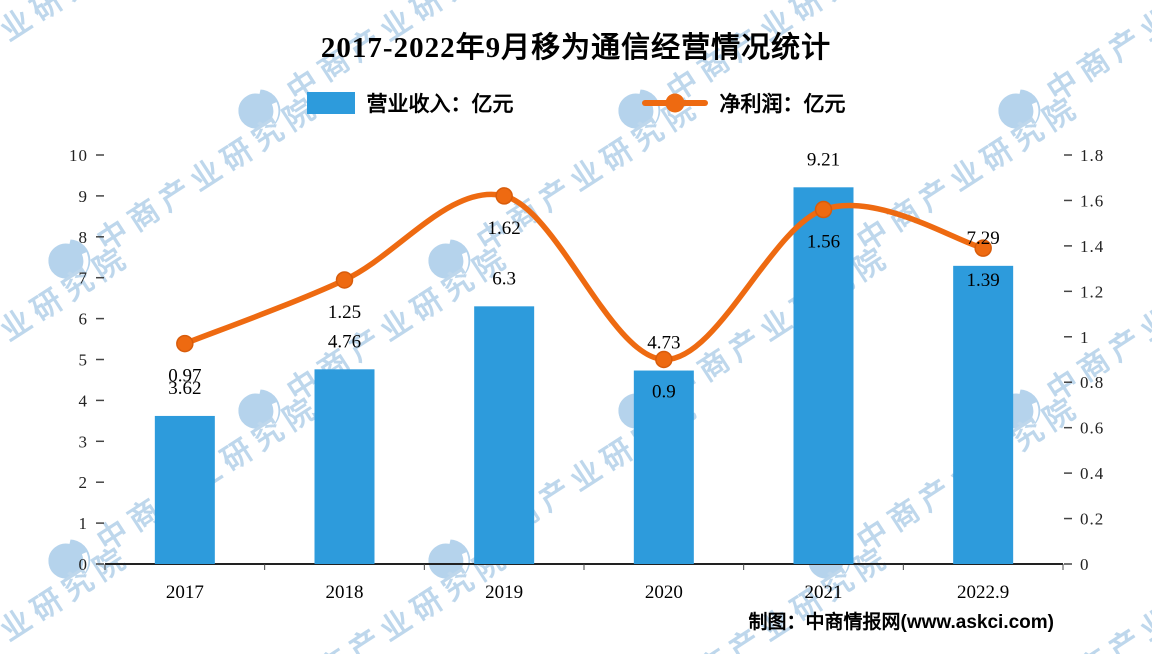 The width and height of the screenshot is (1152, 654). What do you see at coordinates (663, 343) in the screenshot?
I see `bar-value-label: 4.73` at bounding box center [663, 343].